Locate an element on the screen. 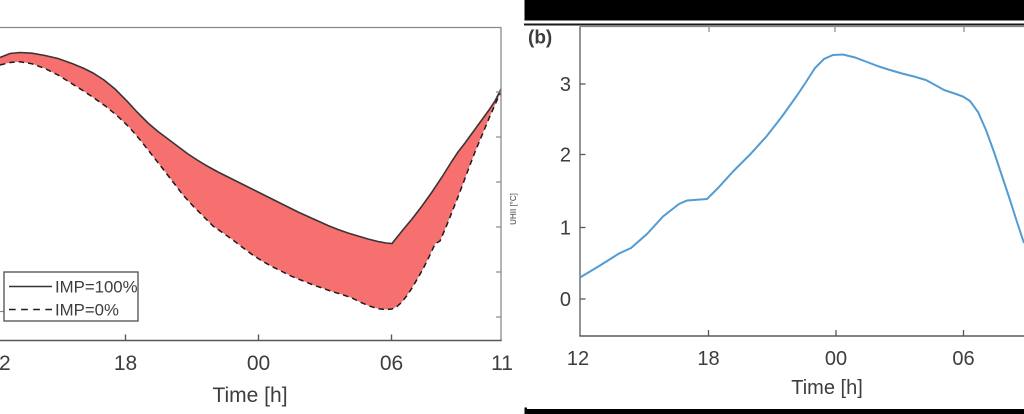 The height and width of the screenshot is (414, 1024). svg-text: 0 is located at coordinates (565, 300).